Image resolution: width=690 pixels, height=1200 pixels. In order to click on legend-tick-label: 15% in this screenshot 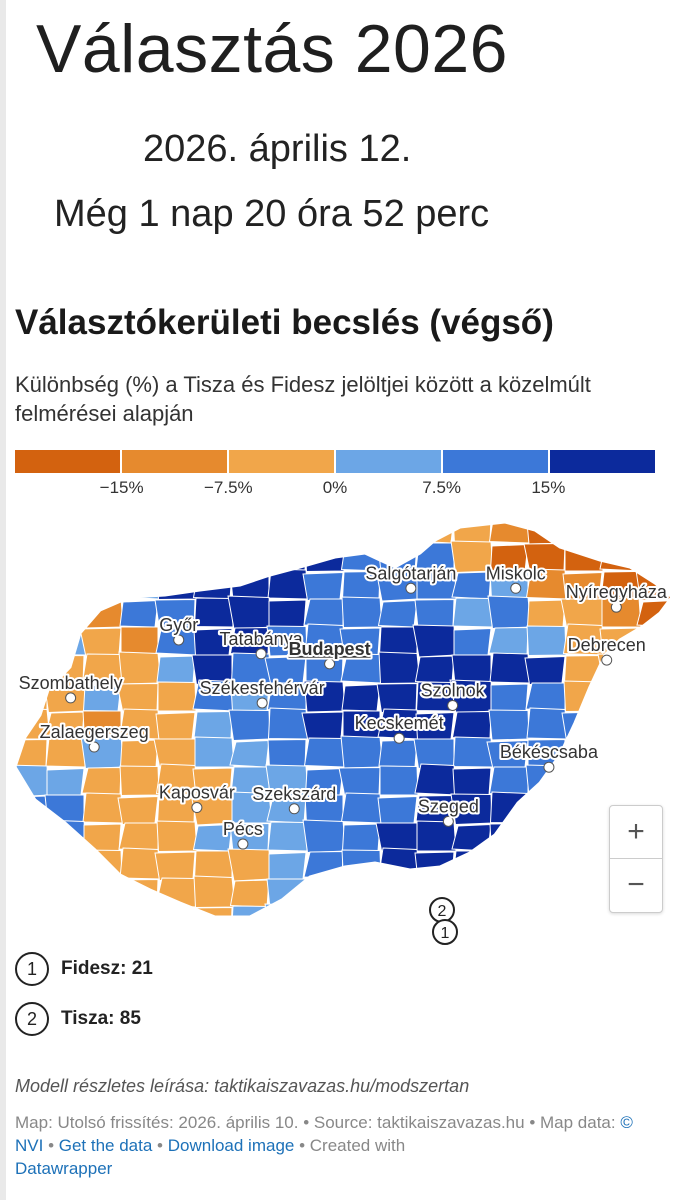, I will do `click(548, 487)`.